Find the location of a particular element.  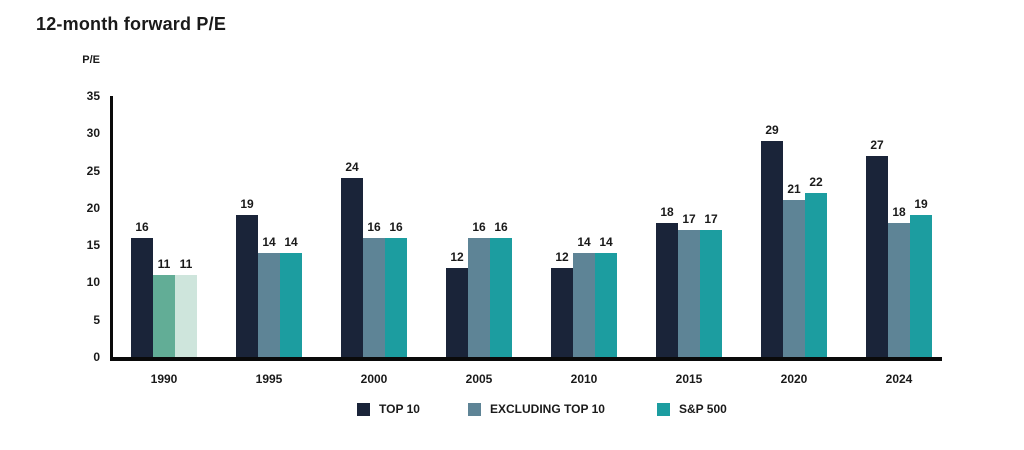

bar-value-excluding-top-10-2015: 17 is located at coordinates (689, 219).